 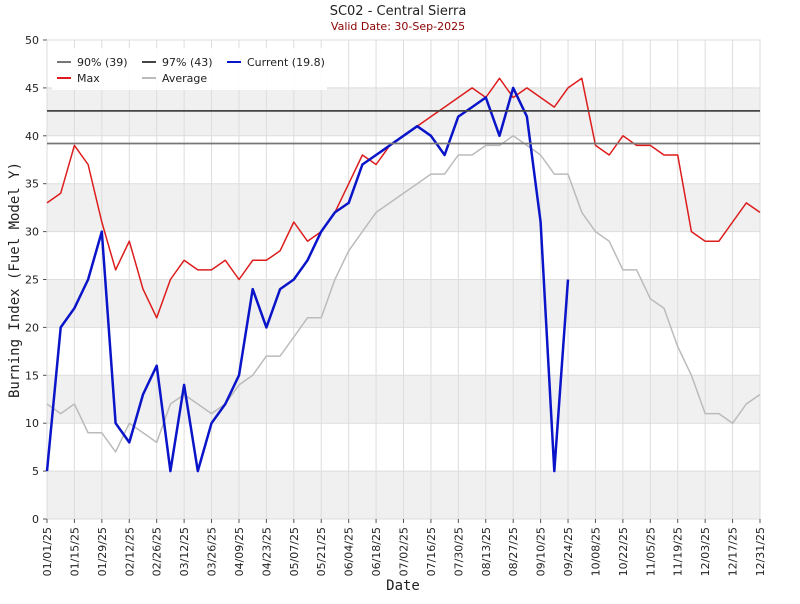 What do you see at coordinates (32, 280) in the screenshot?
I see `y-tick-label: 25` at bounding box center [32, 280].